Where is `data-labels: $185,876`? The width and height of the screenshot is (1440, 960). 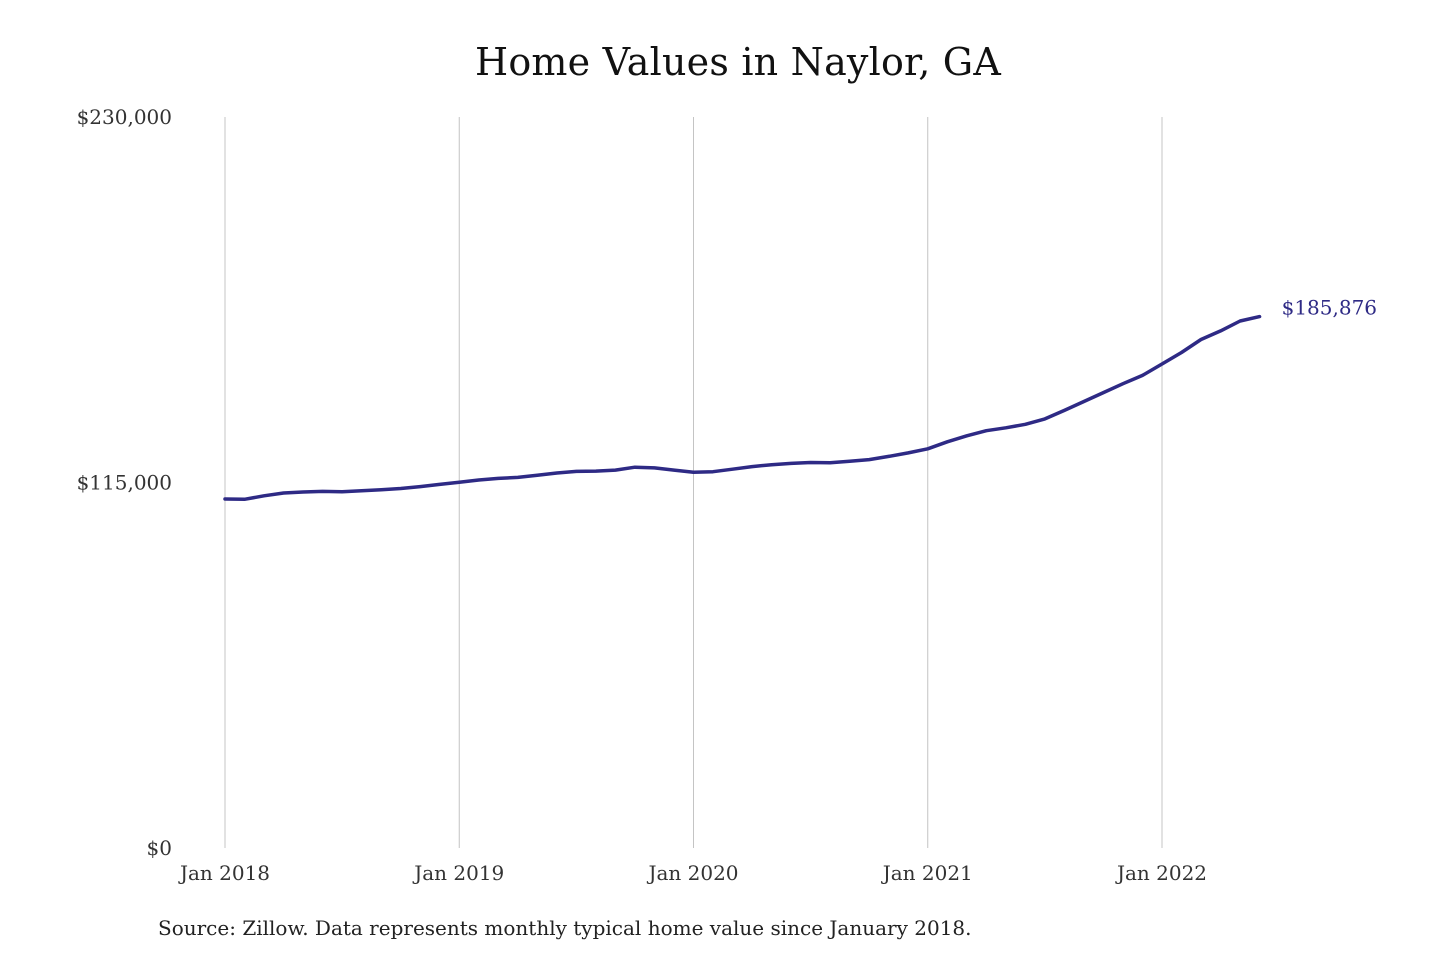
data-labels: $185,876 is located at coordinates (1329, 308).